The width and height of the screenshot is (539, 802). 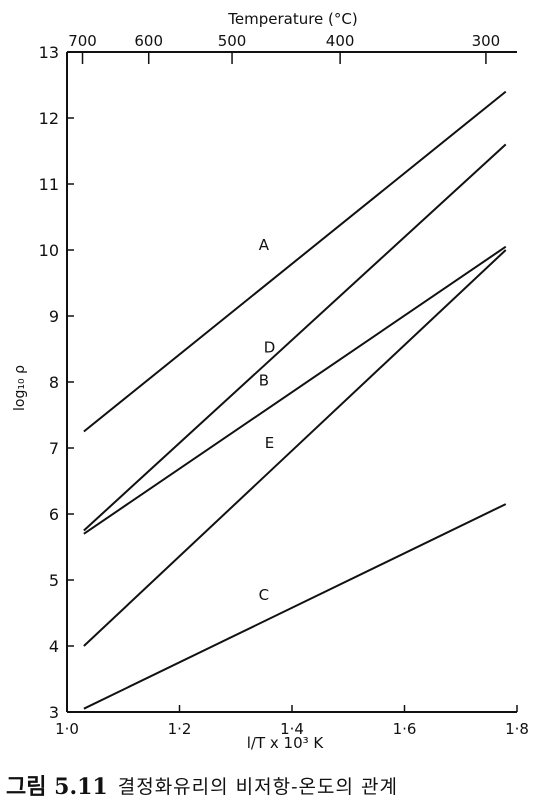 What do you see at coordinates (264, 245) in the screenshot?
I see `series-label-a: A` at bounding box center [264, 245].